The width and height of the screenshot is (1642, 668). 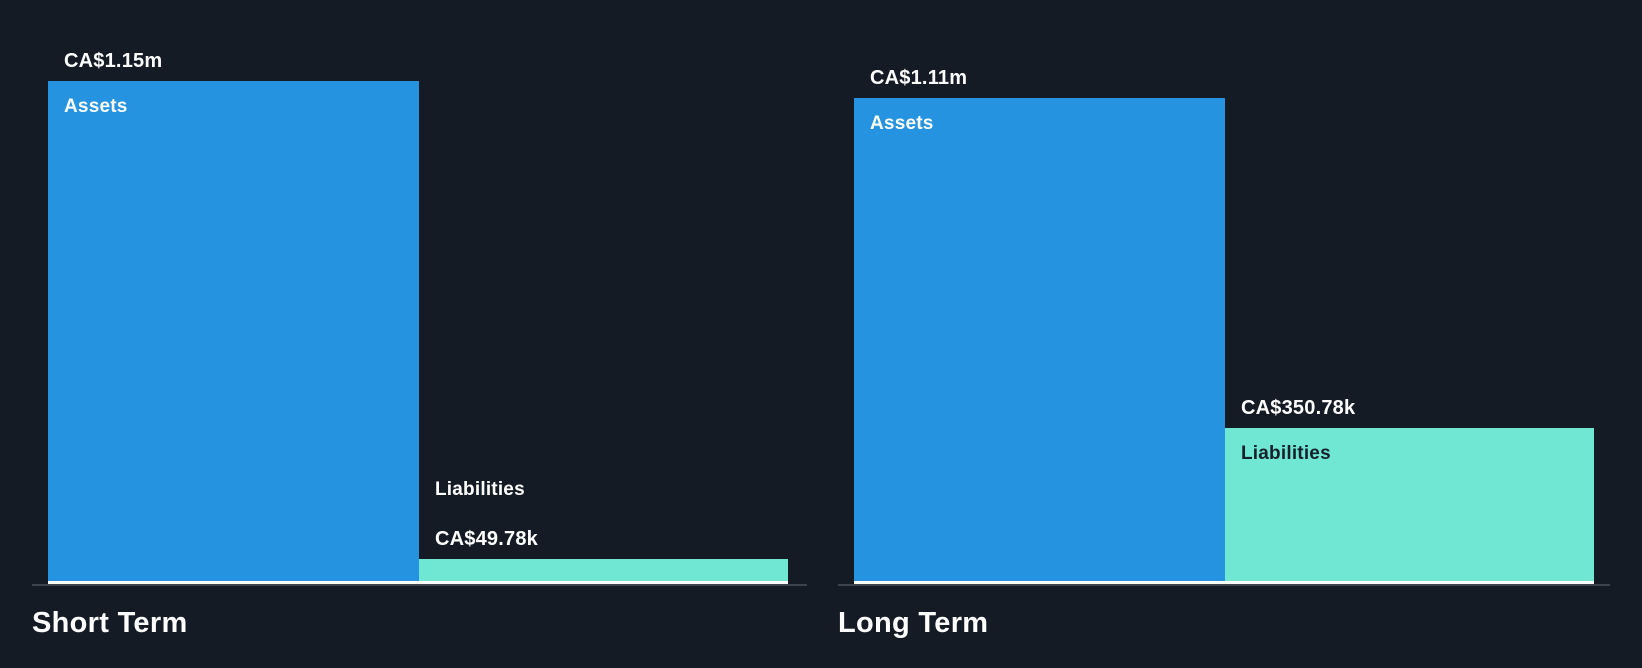 I want to click on long-term-liabilities-bar-label: Liabilities, so click(x=1286, y=453).